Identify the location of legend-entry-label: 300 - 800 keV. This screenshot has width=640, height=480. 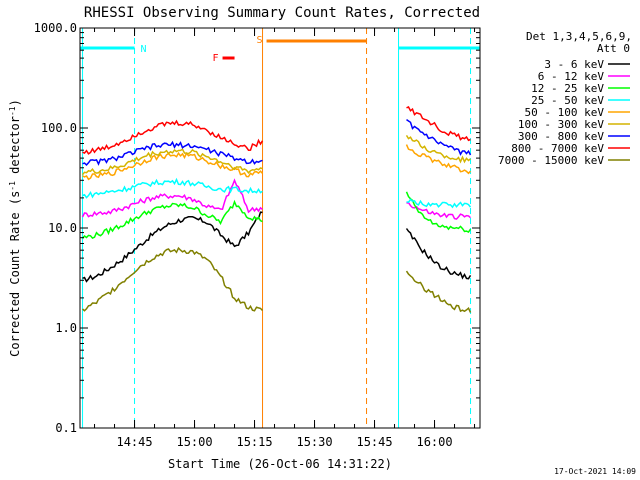
(561, 136).